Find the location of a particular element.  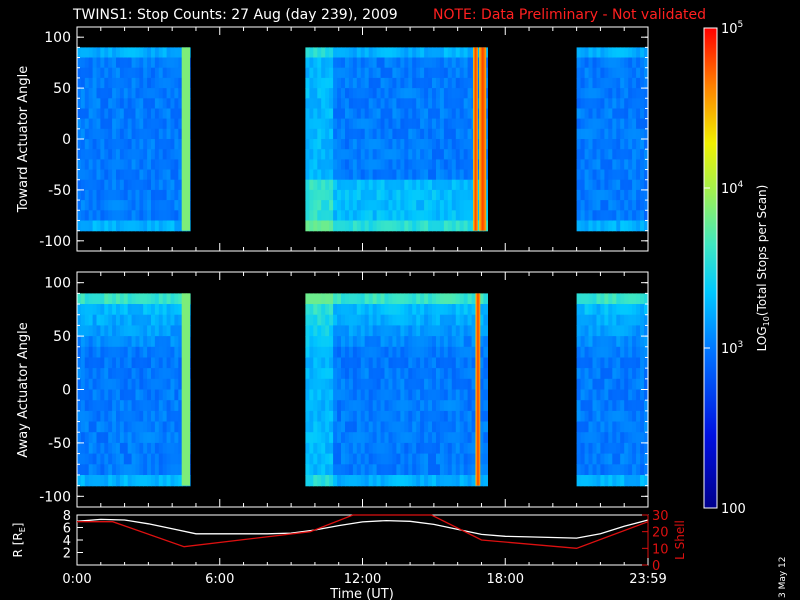

colorbar-gradient is located at coordinates (710, 268).